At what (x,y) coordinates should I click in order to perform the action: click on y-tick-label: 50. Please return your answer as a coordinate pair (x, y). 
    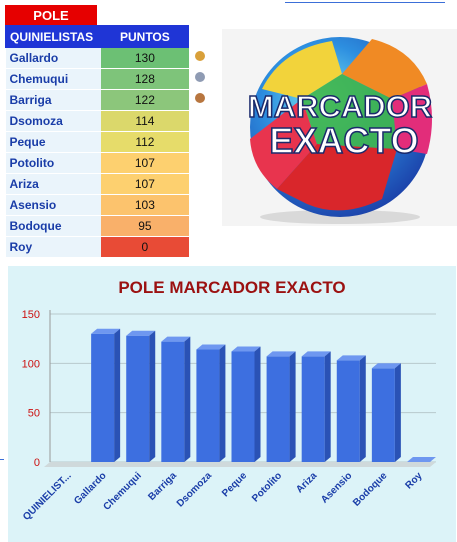
    Looking at the image, I should click on (34, 414).